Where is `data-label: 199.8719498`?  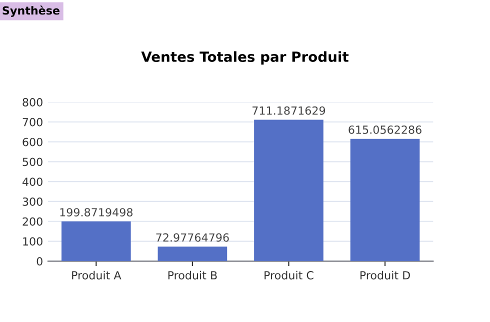 data-label: 199.8719498 is located at coordinates (96, 212).